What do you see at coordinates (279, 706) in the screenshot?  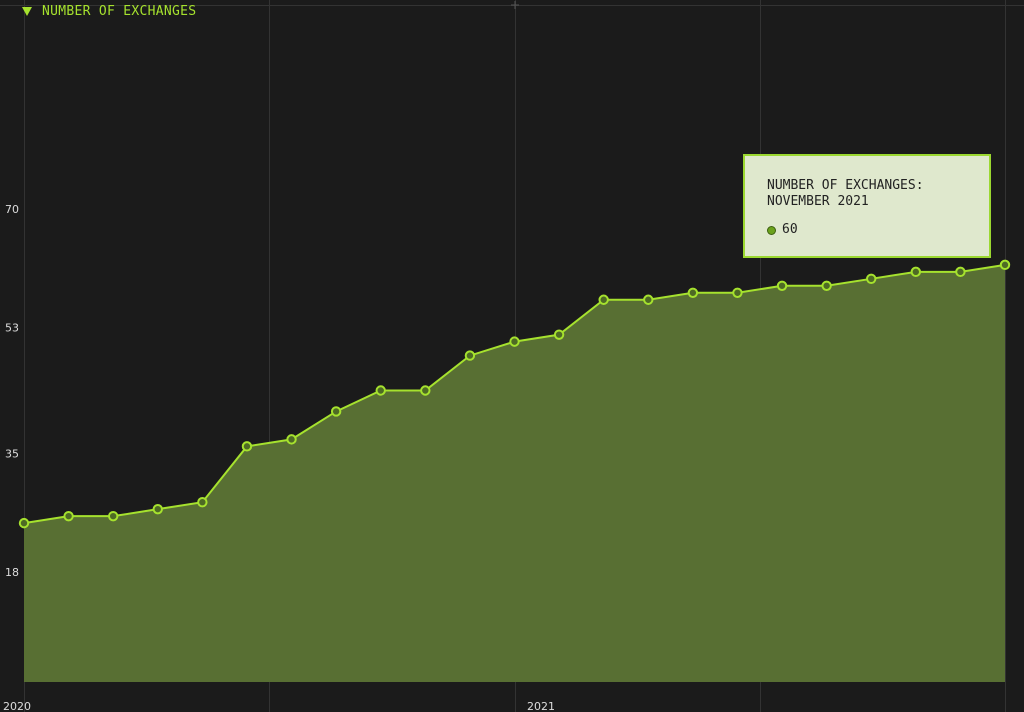 I see `x-axis-ticks: 2020 2021` at bounding box center [279, 706].